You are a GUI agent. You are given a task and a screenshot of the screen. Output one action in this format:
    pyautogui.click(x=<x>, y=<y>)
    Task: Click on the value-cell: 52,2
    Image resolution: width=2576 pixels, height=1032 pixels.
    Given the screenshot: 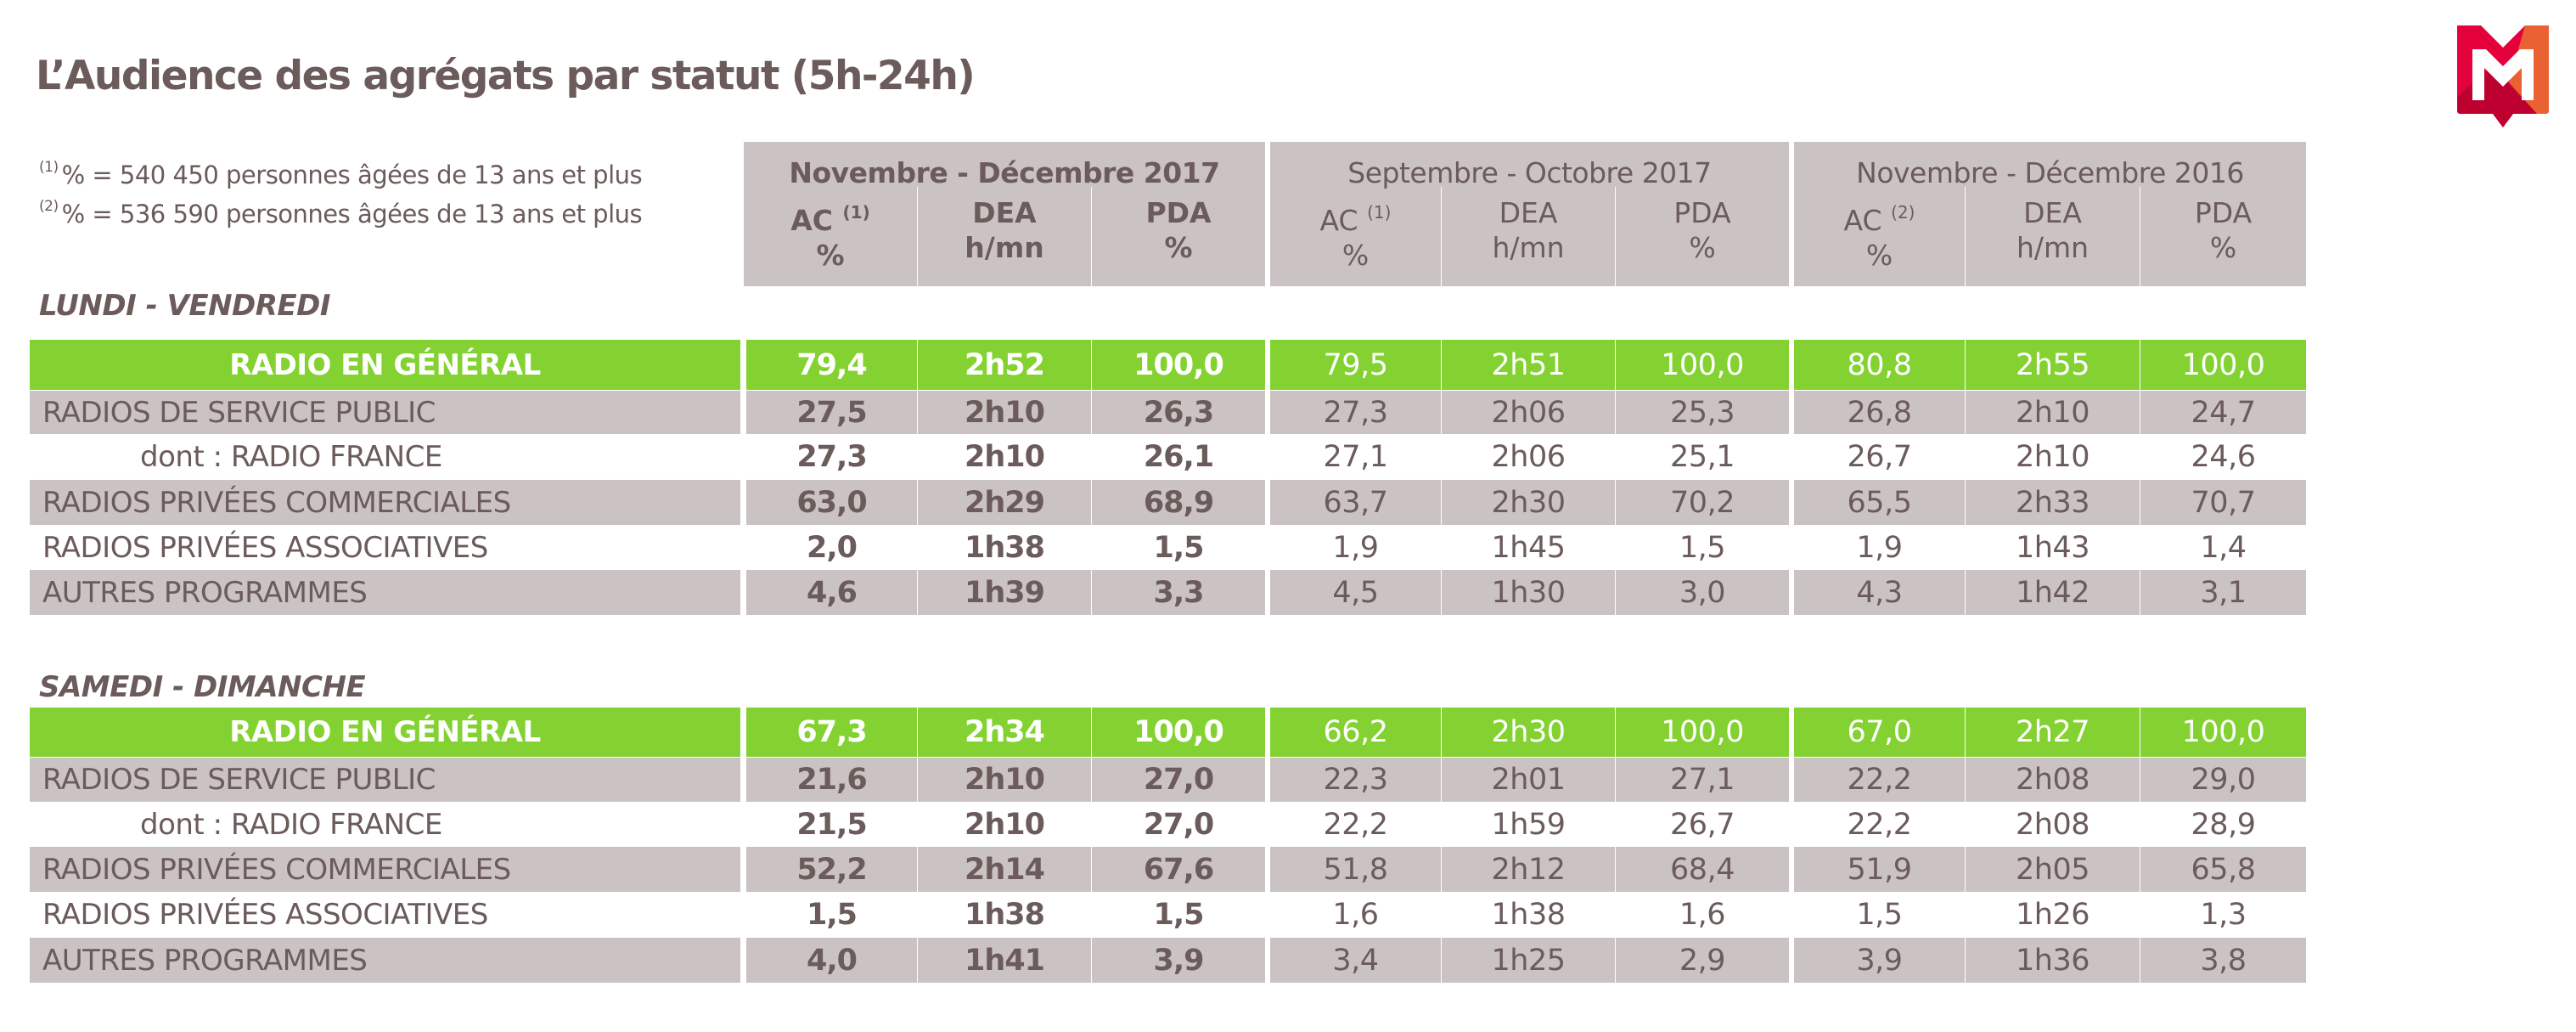 What is the action you would take?
    pyautogui.click(x=831, y=870)
    